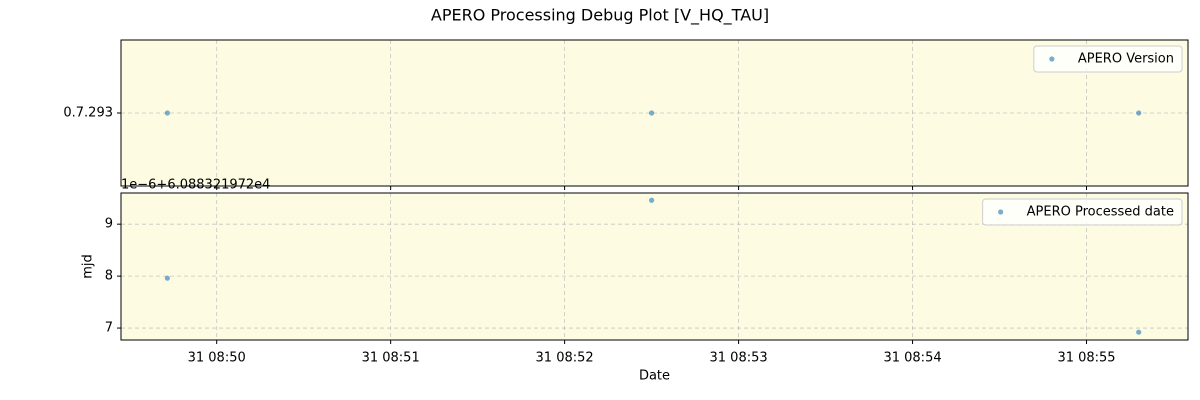  I want to click on x-tick-label: 31 08:51, so click(391, 358).